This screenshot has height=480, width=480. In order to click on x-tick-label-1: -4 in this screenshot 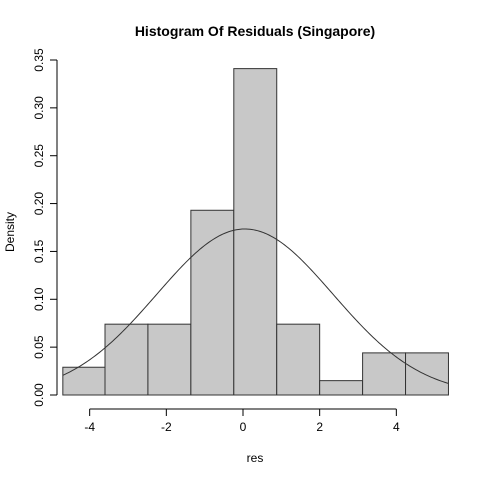, I will do `click(89, 427)`.